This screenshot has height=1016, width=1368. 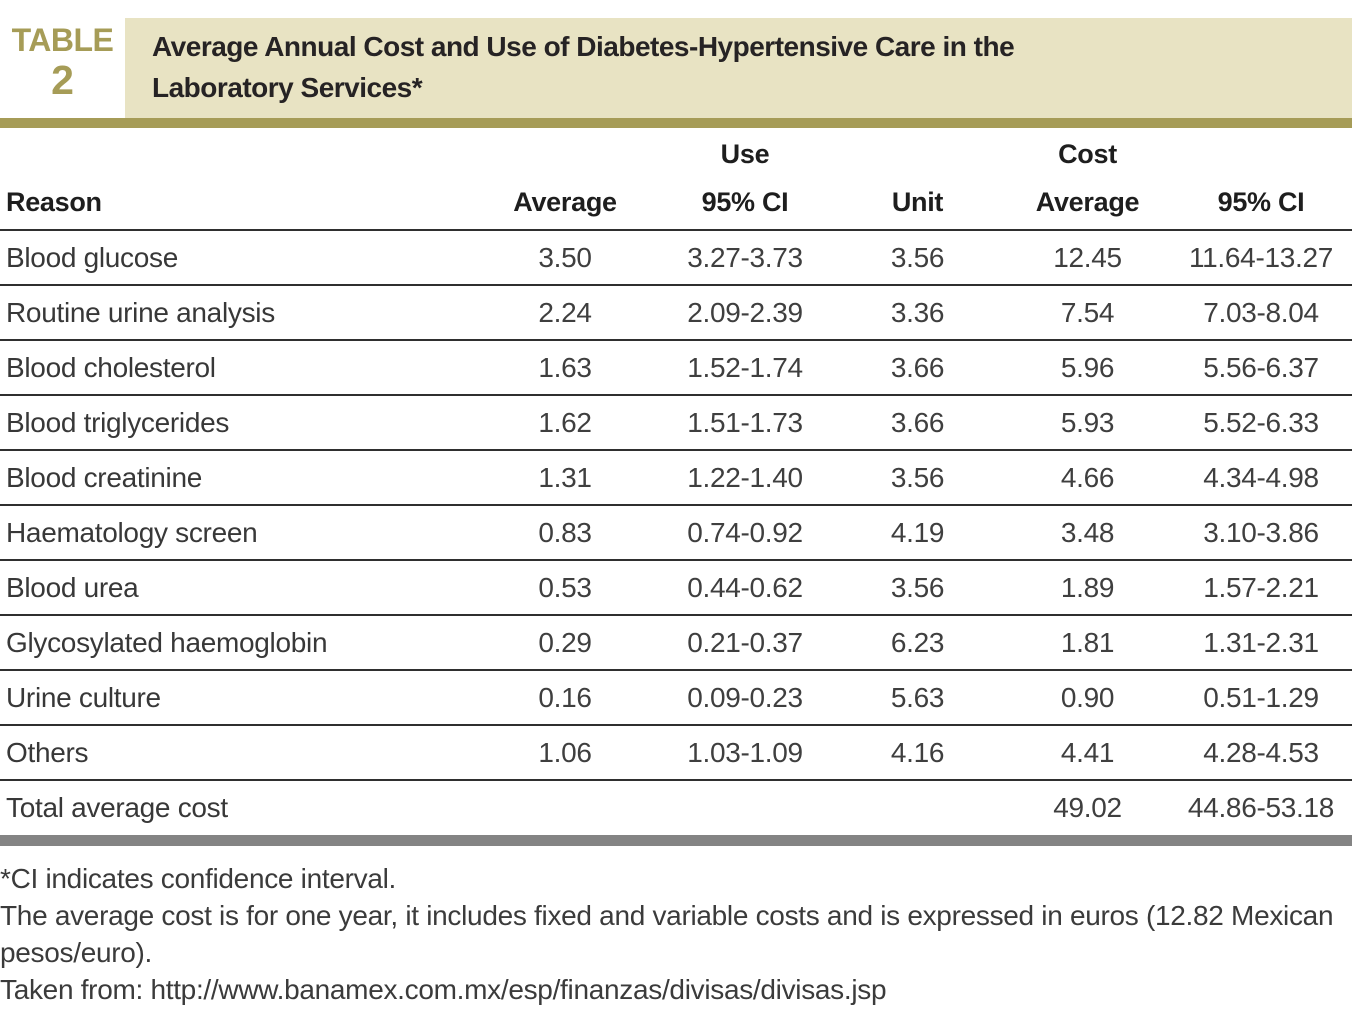 I want to click on cell-cost-ci: 1.31-2.31, so click(x=1261, y=643).